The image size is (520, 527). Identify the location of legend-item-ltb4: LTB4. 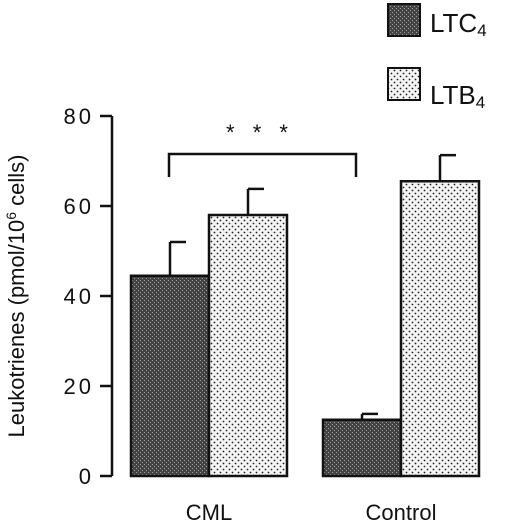
(436, 89).